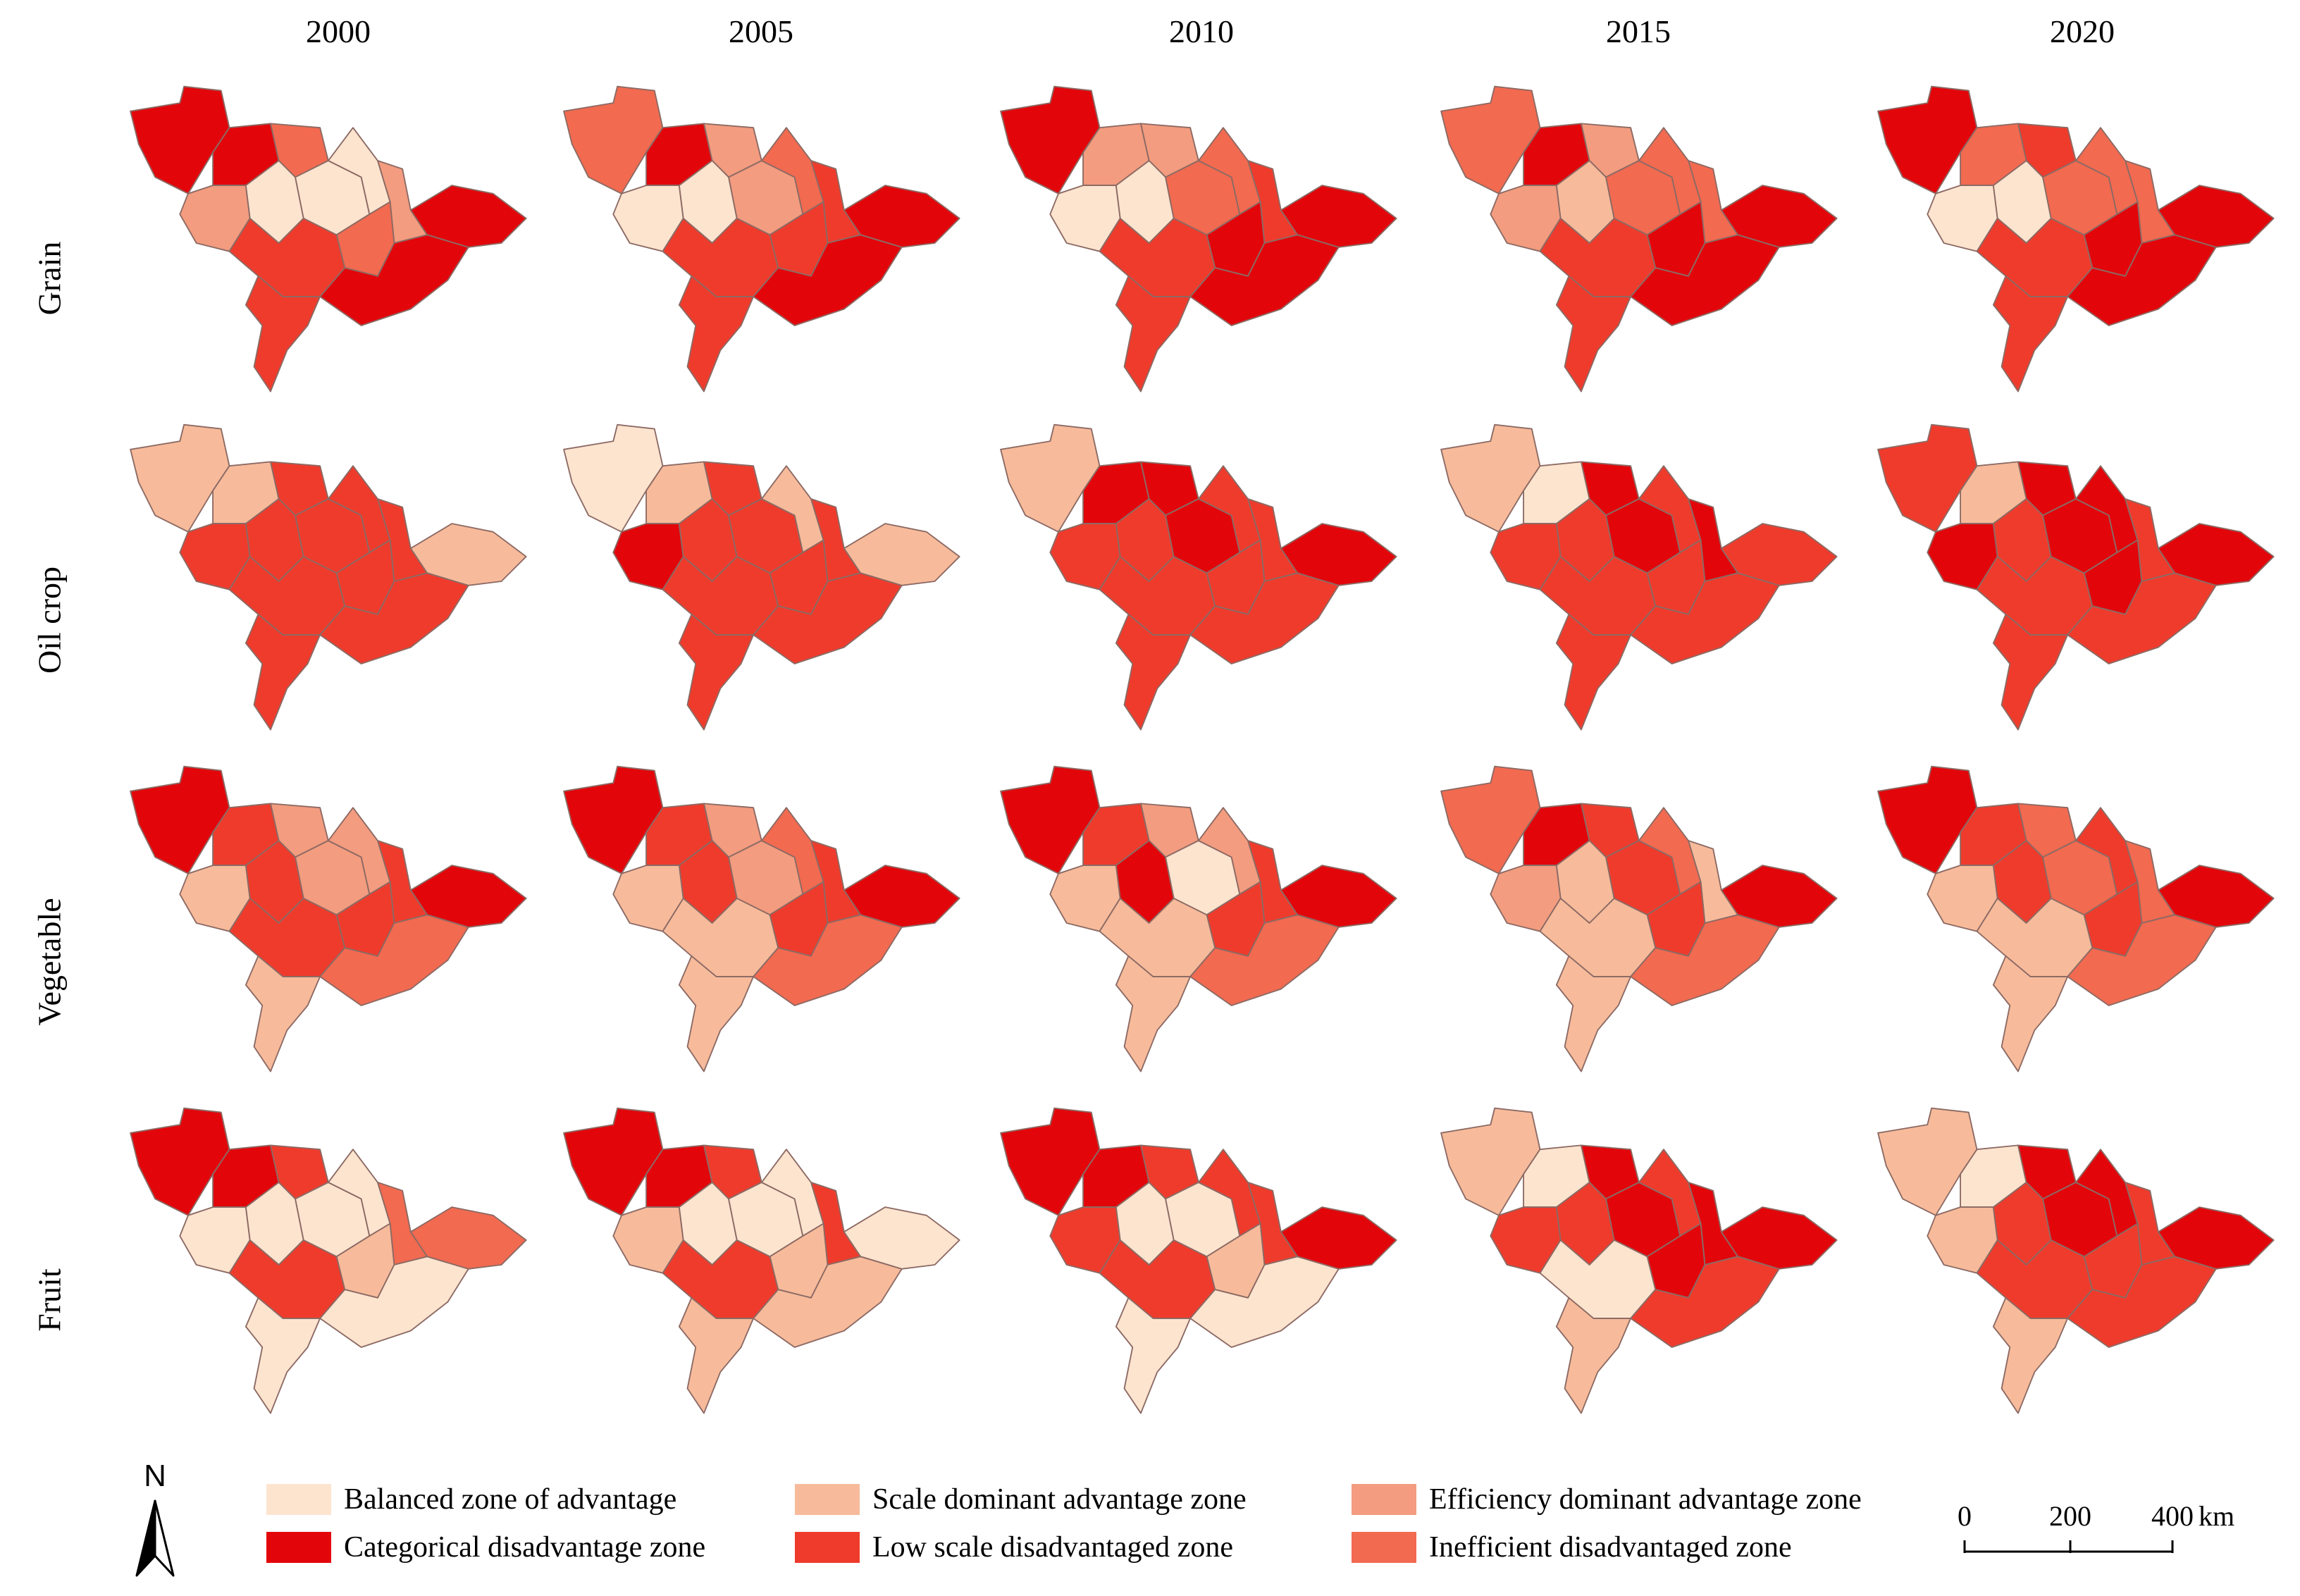 The image size is (2300, 1596). I want to click on map-panel-grain-2005, so click(757, 243).